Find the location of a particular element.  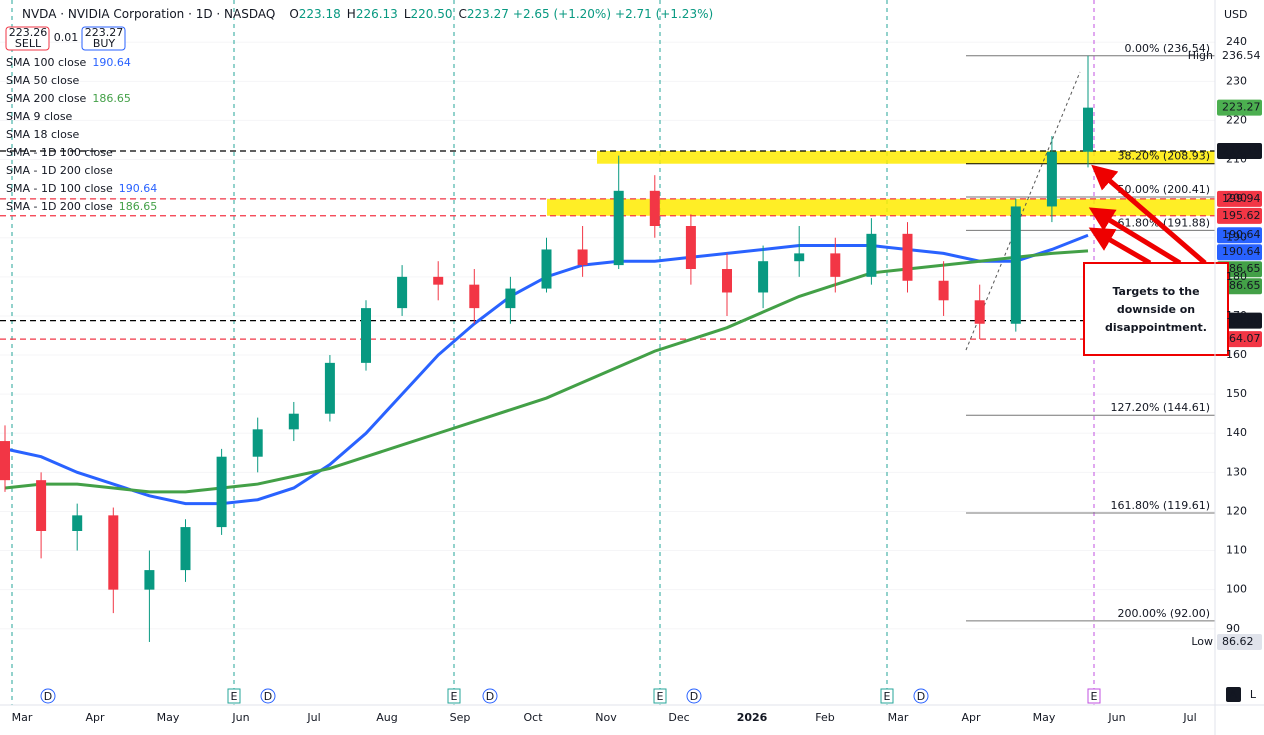

price-label-tag: High is located at coordinates (1200, 55).